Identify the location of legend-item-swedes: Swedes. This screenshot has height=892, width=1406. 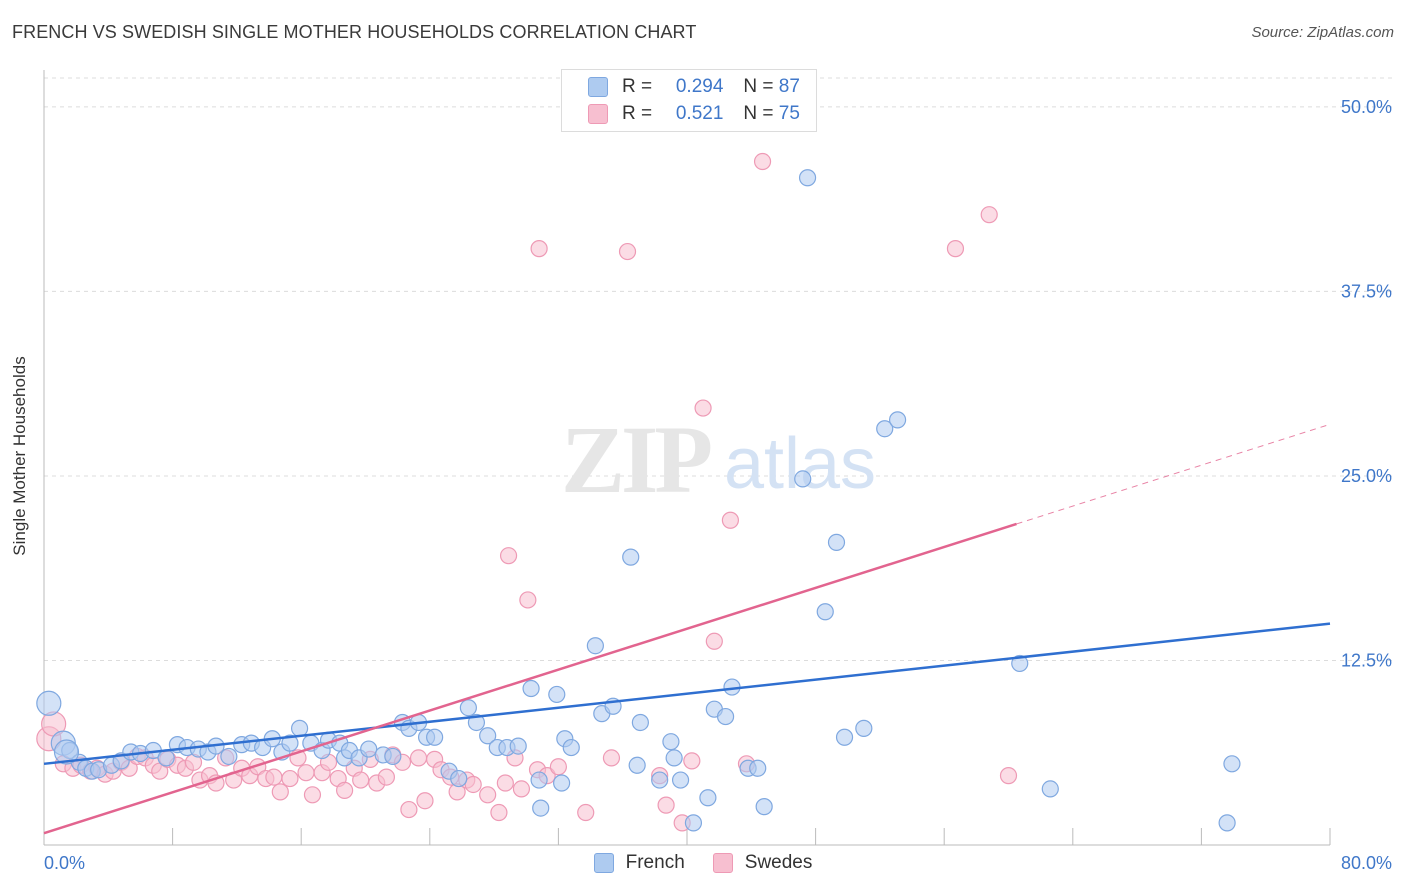
(762, 863).